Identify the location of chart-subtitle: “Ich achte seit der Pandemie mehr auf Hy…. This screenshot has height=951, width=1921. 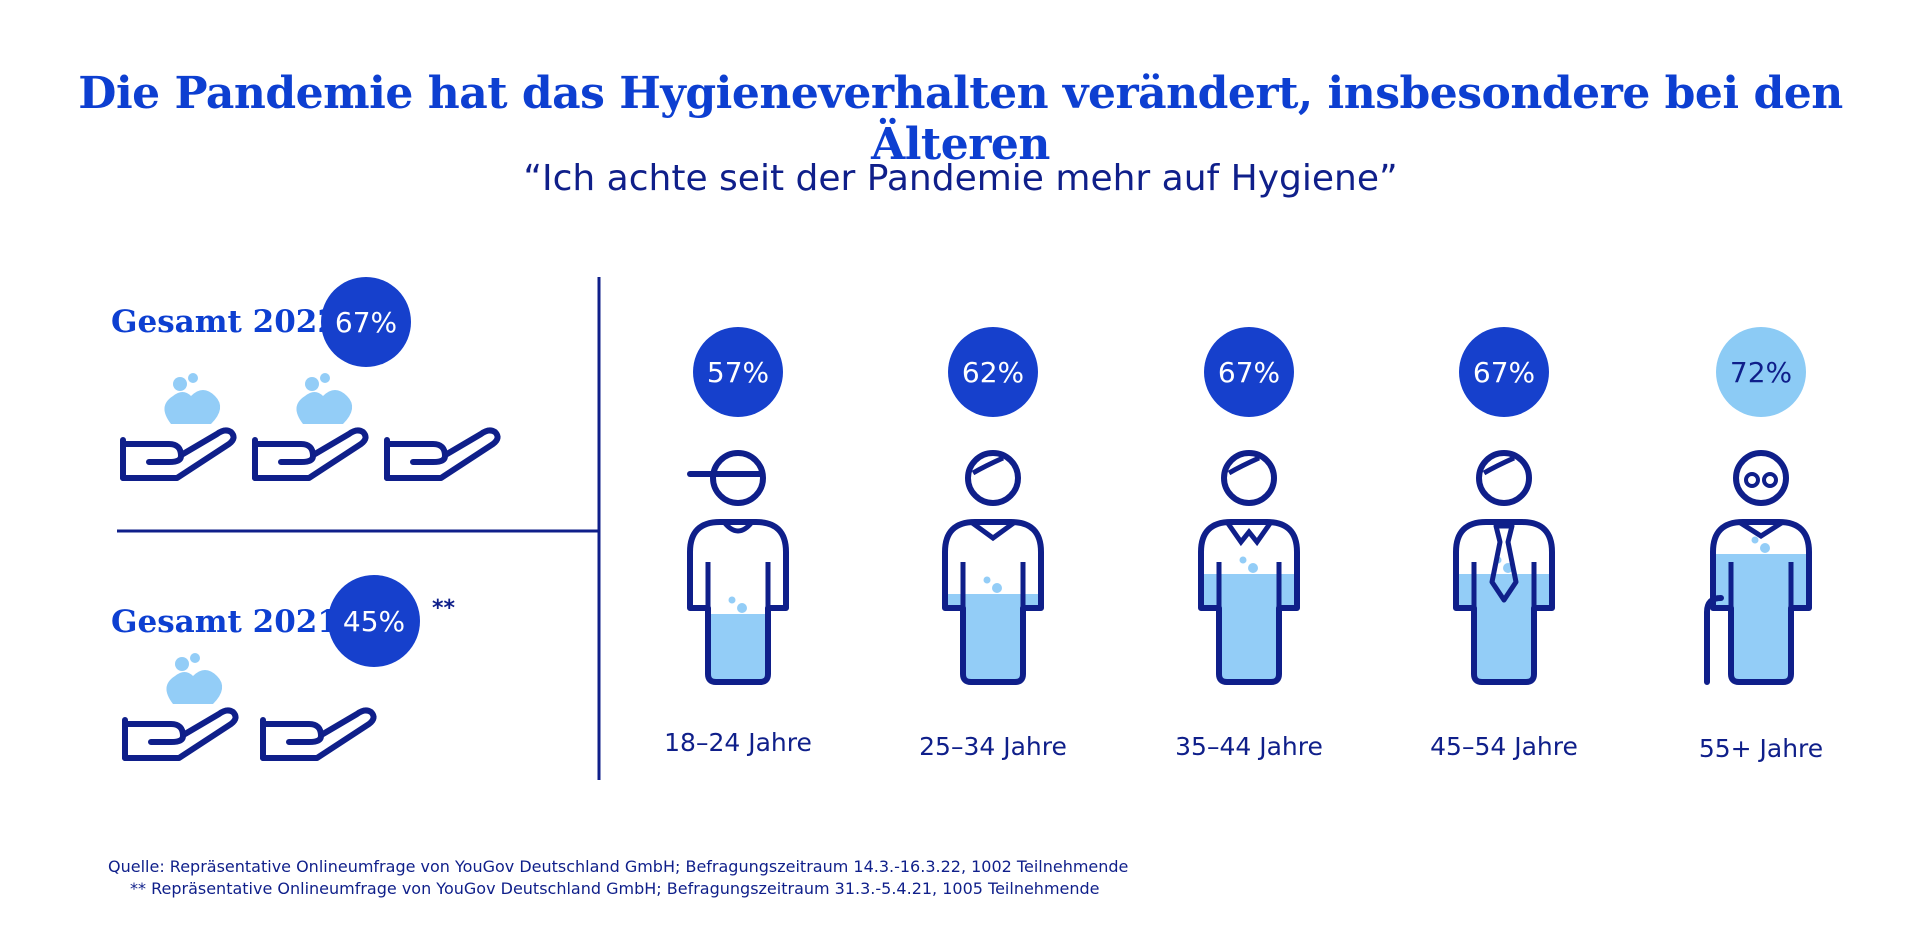
(960, 178).